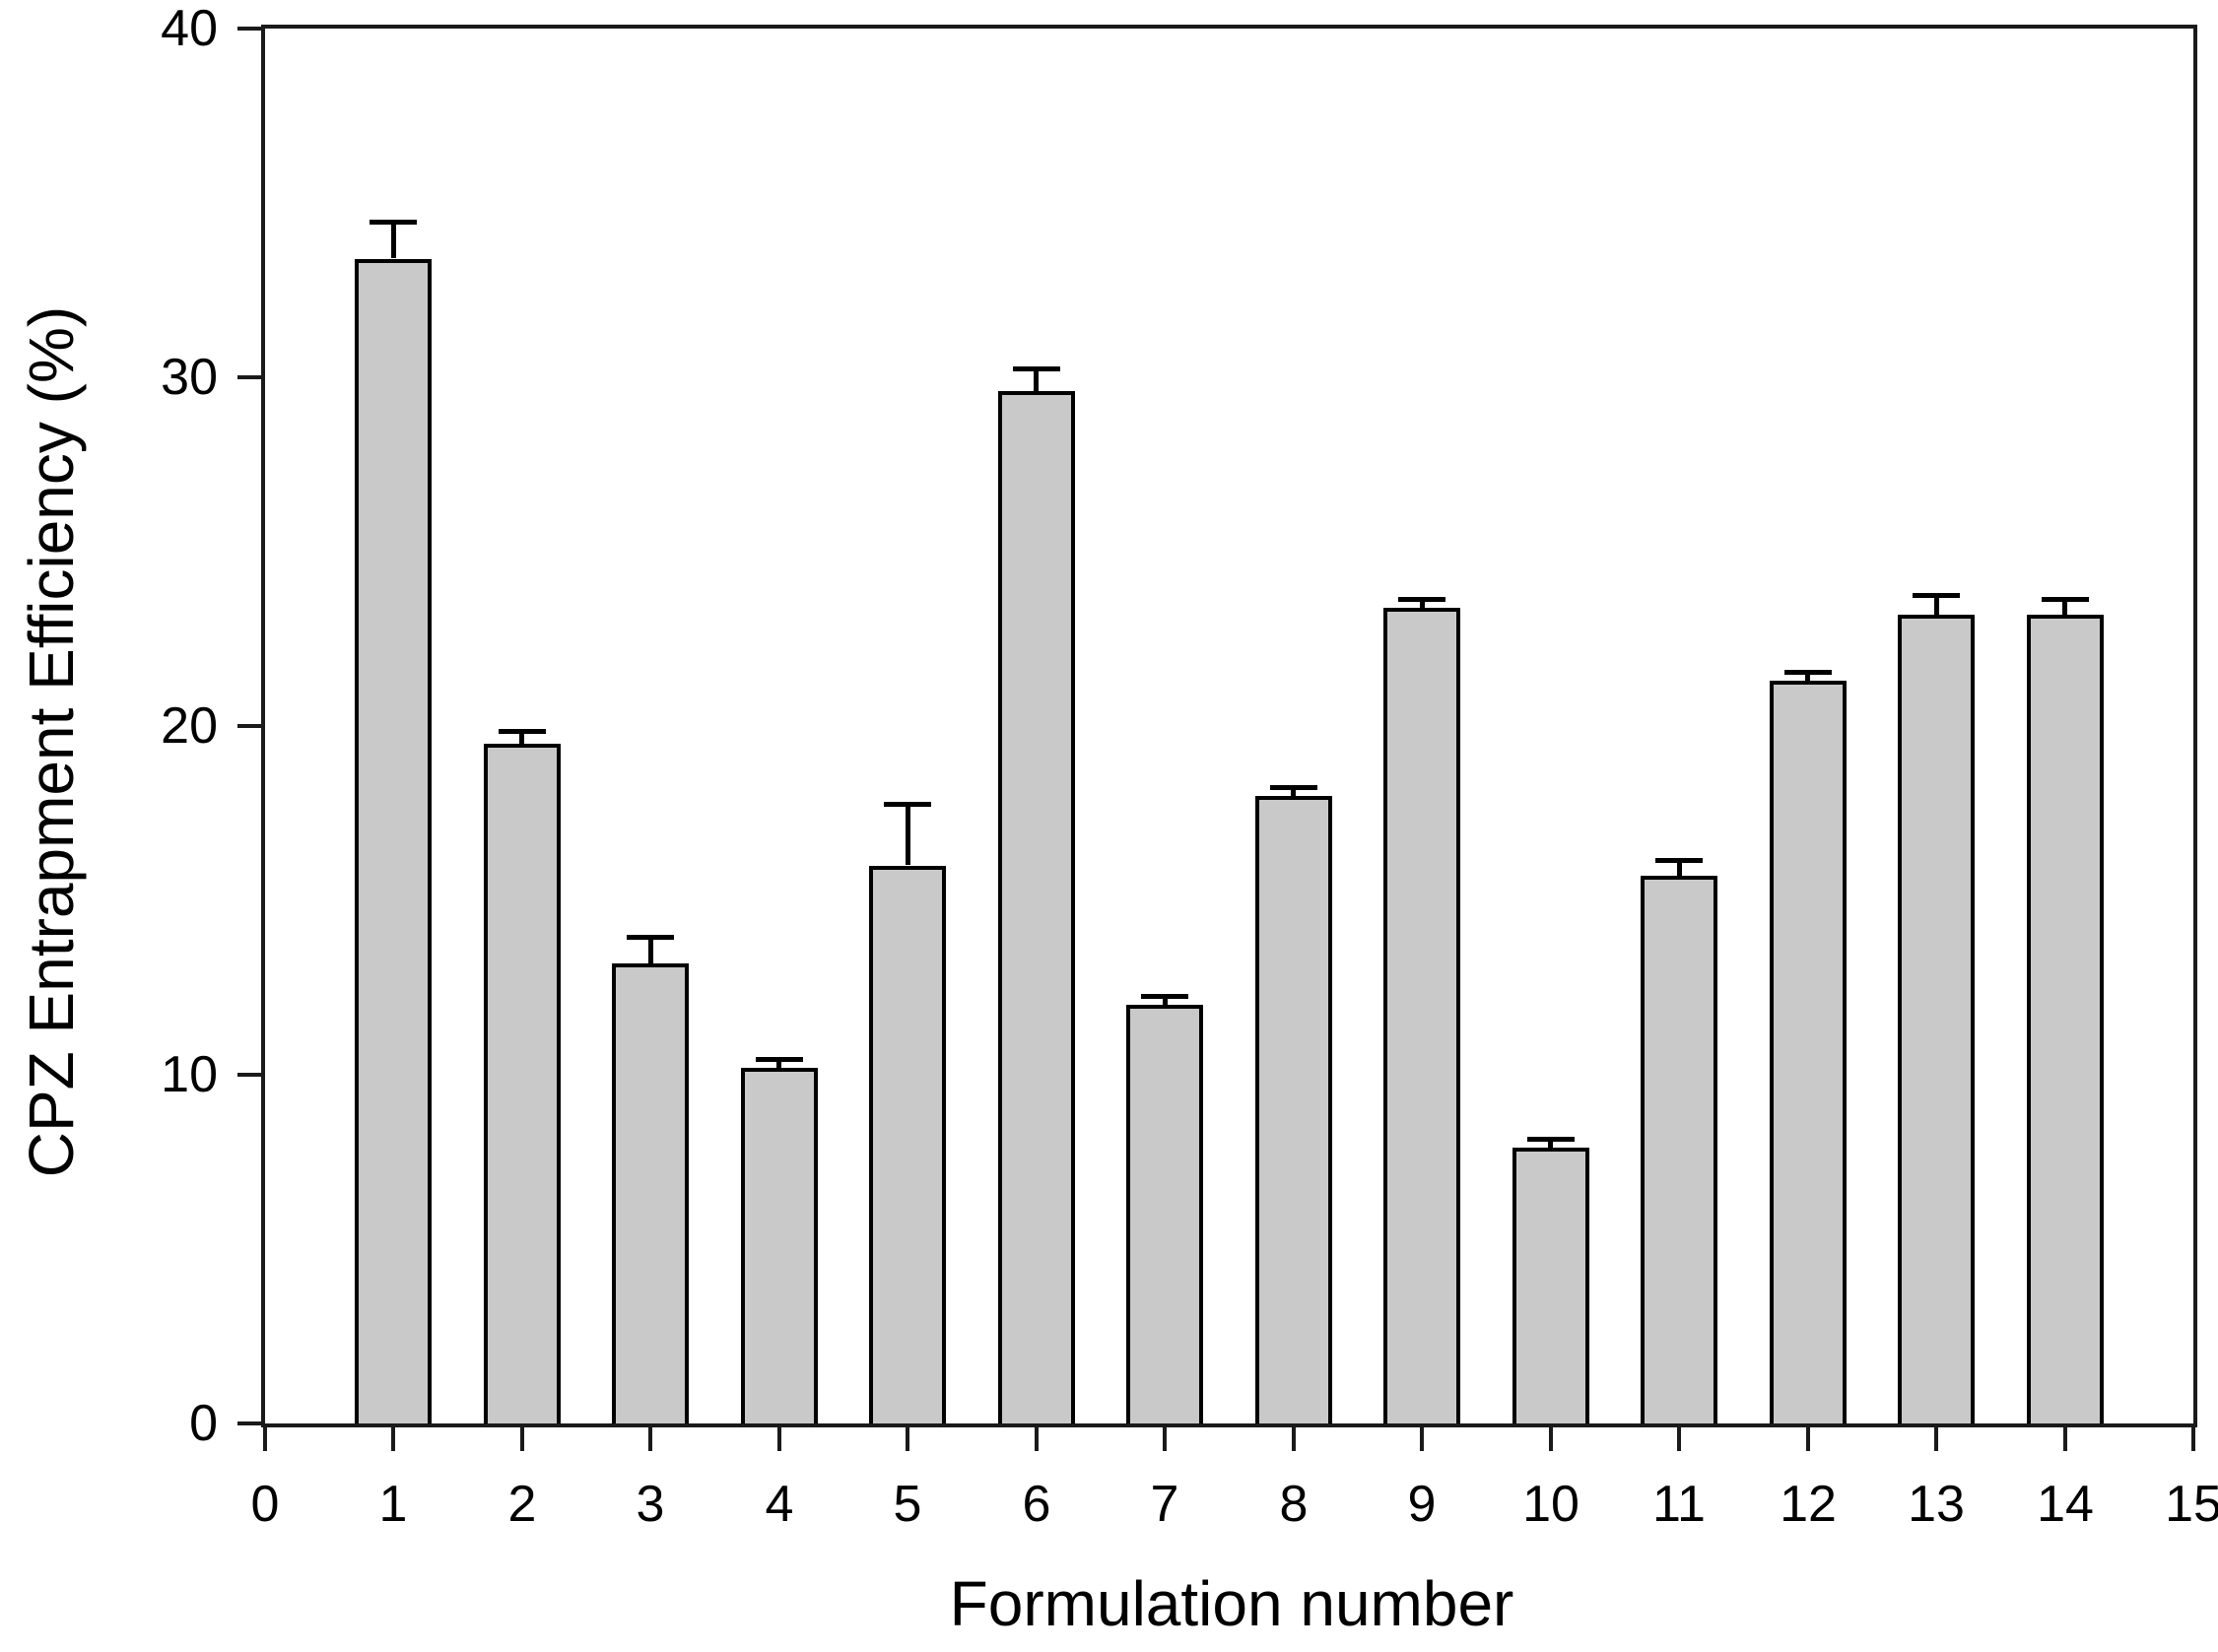 The height and width of the screenshot is (1652, 2218). Describe the element at coordinates (779, 1504) in the screenshot. I see `x-tick-label: 4` at that location.